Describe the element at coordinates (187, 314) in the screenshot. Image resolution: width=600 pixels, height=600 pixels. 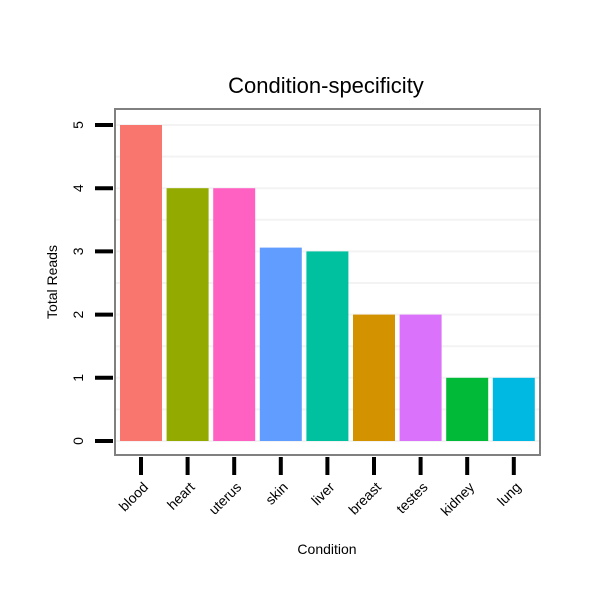
I see `bar-heart` at that location.